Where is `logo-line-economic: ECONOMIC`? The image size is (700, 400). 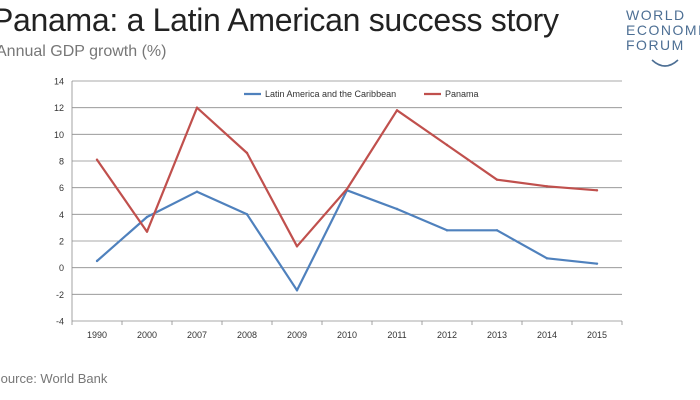
logo-line-economic: ECONOMIC is located at coordinates (663, 30).